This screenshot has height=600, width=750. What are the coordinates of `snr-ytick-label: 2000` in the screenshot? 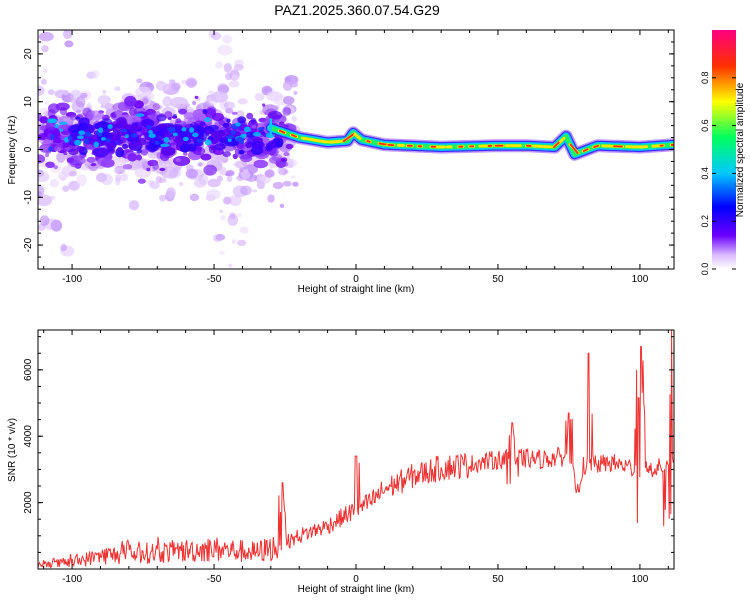 It's located at (28, 502).